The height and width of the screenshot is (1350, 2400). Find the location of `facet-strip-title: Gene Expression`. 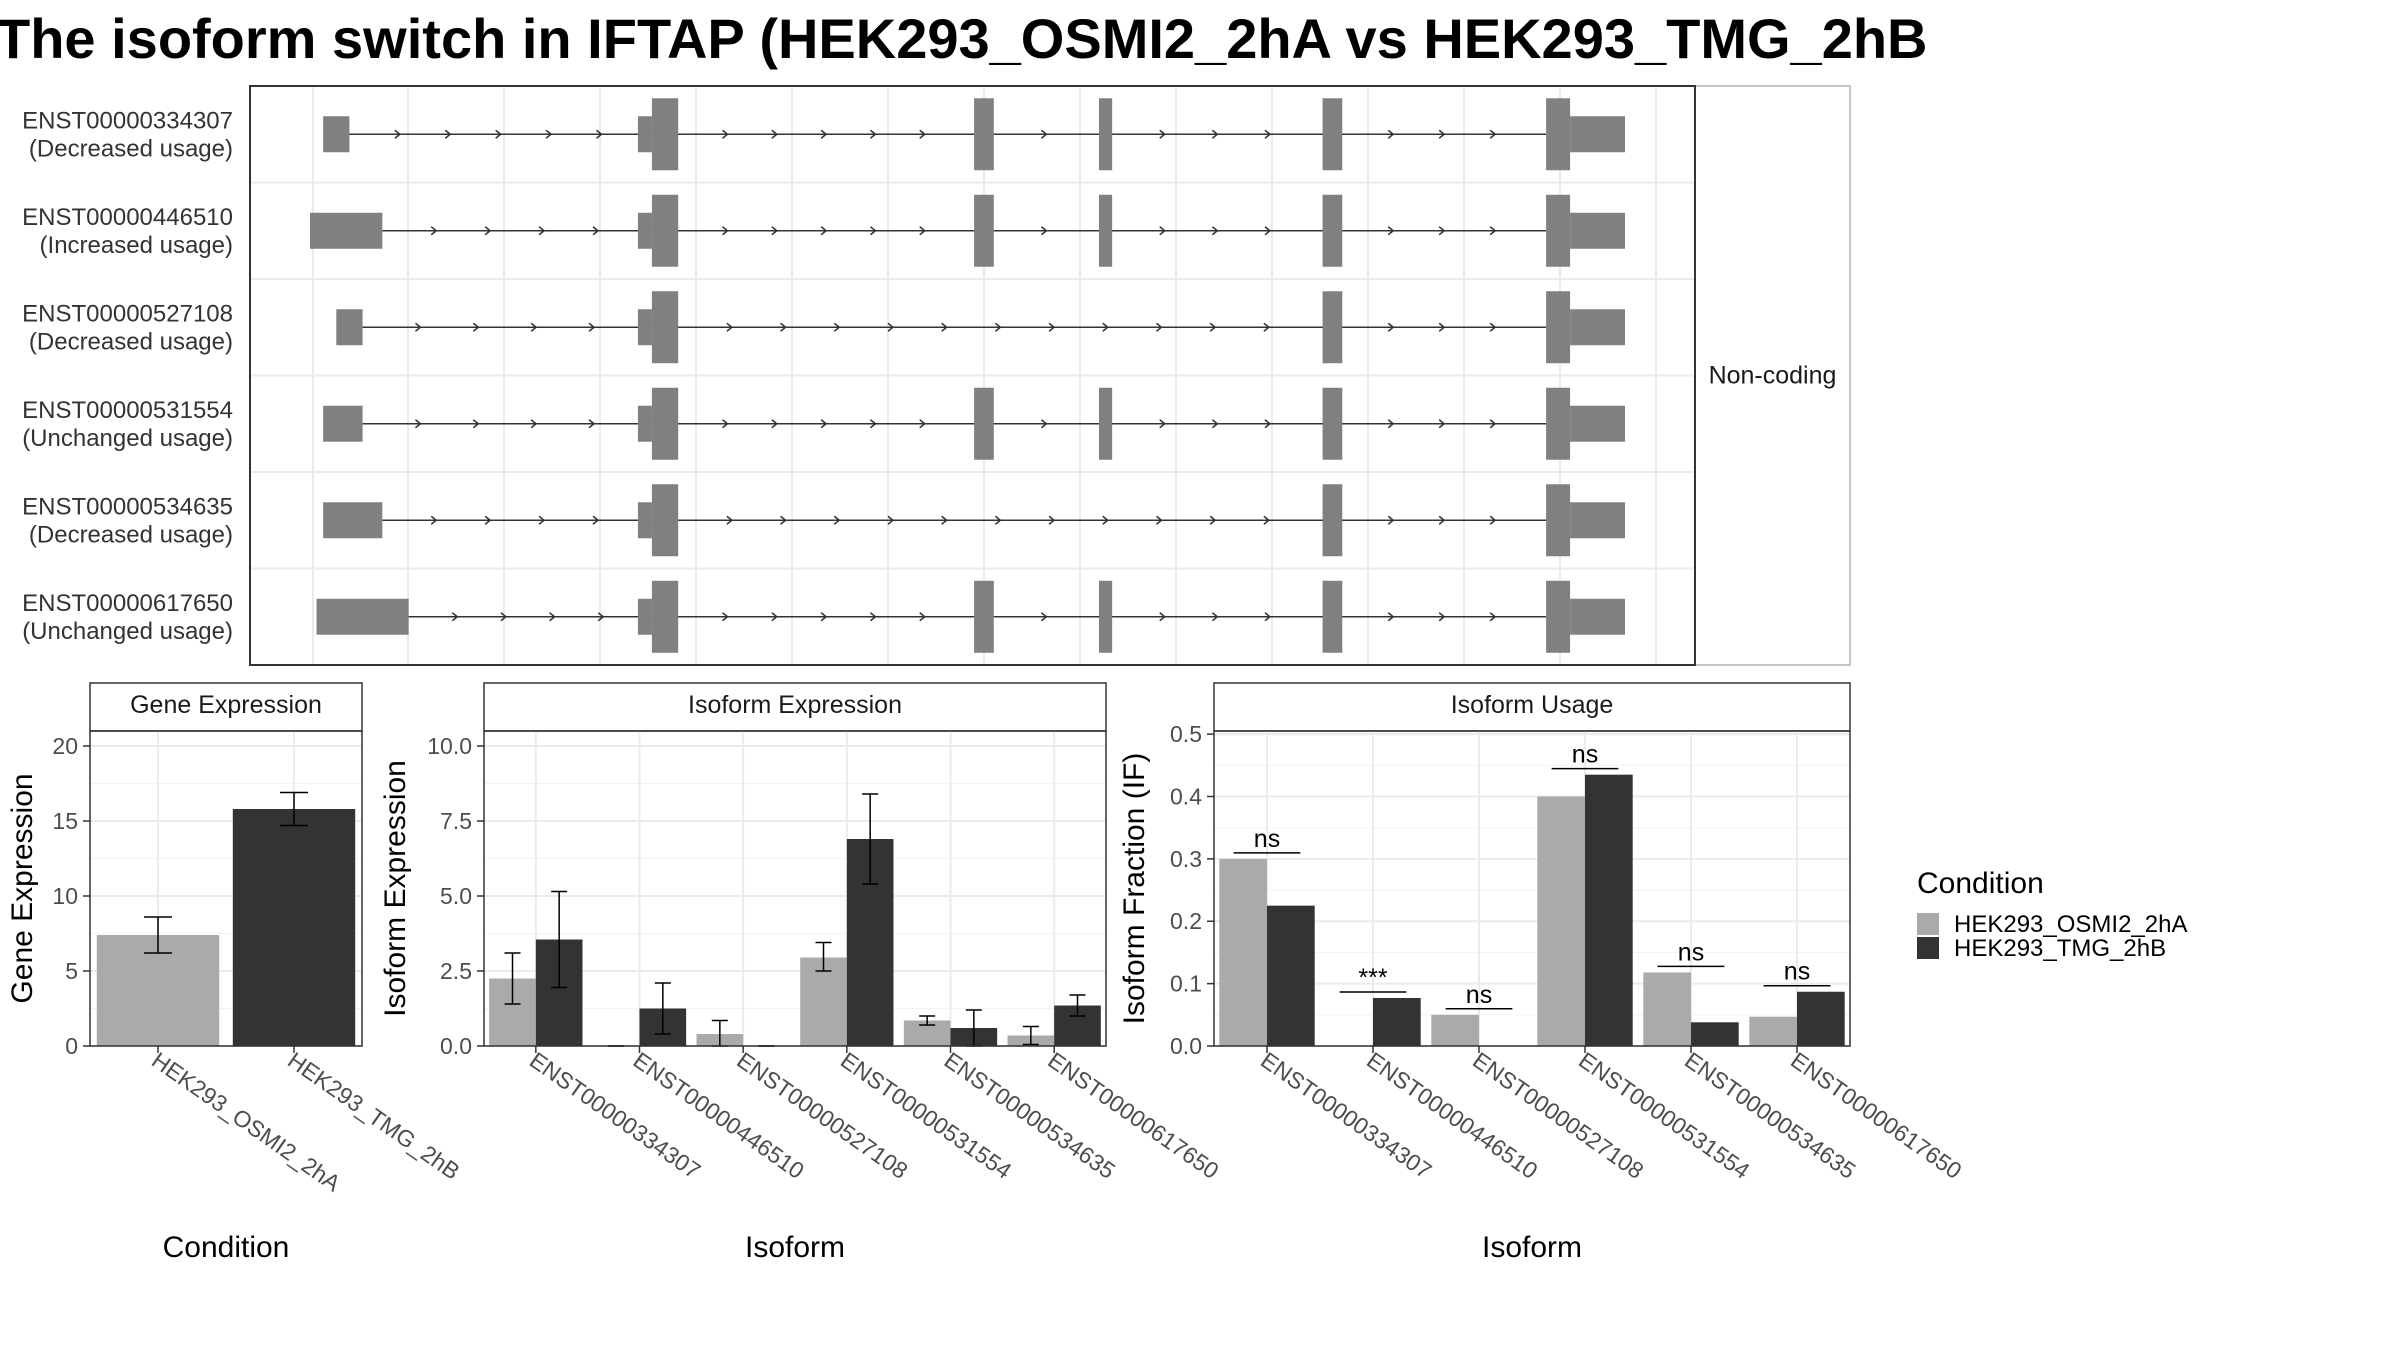

facet-strip-title: Gene Expression is located at coordinates (226, 705).